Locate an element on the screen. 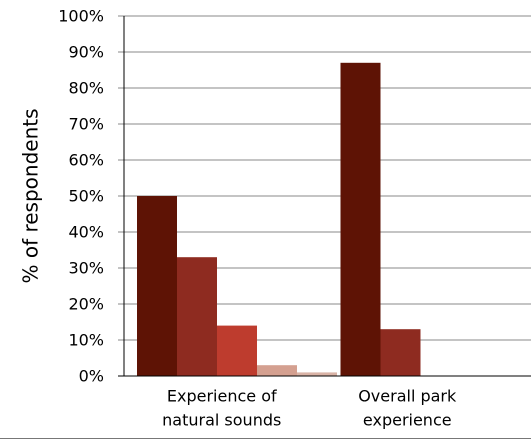 The height and width of the screenshot is (440, 531). y-tick-labels: 0% 10% 20% 30% 40% 50% 60% 70% 80% 90% 100% is located at coordinates (81, 196).